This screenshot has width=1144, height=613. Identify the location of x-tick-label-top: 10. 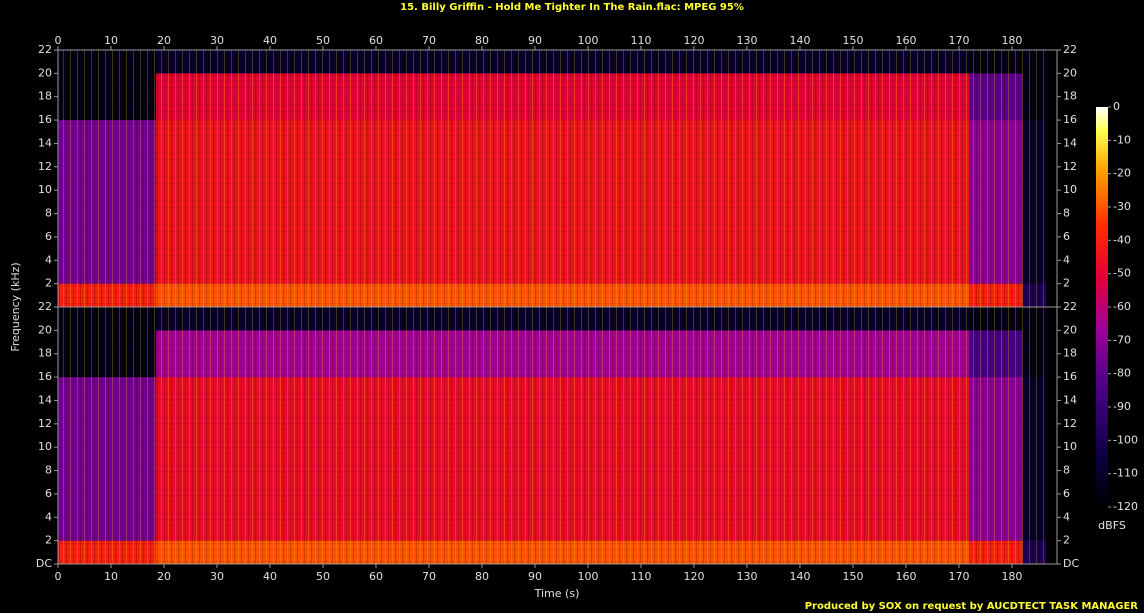
(111, 40).